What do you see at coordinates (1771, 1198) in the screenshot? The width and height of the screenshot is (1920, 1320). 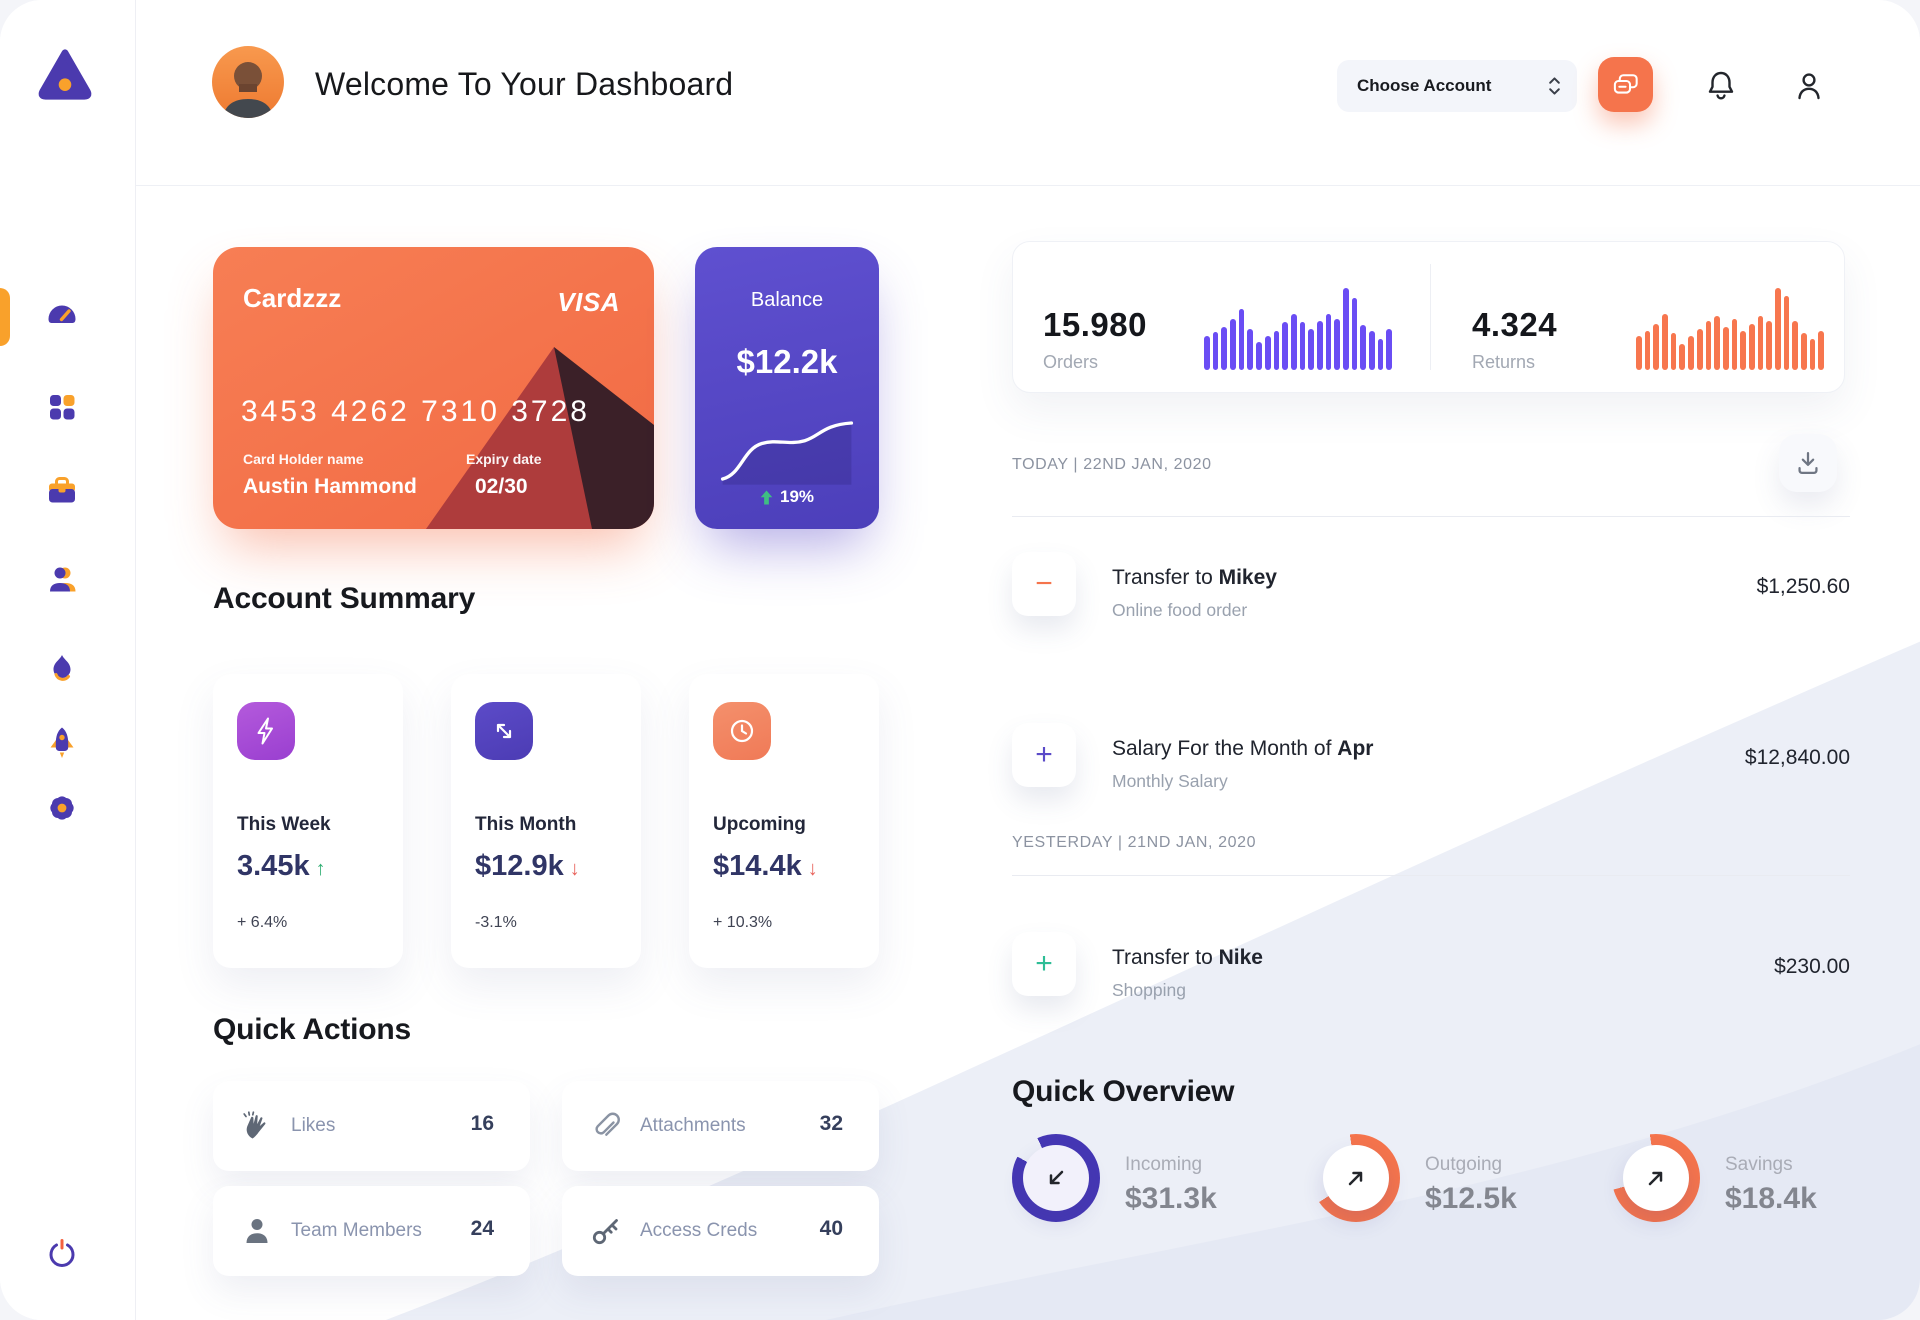 I see `overview-value: $18.4k` at bounding box center [1771, 1198].